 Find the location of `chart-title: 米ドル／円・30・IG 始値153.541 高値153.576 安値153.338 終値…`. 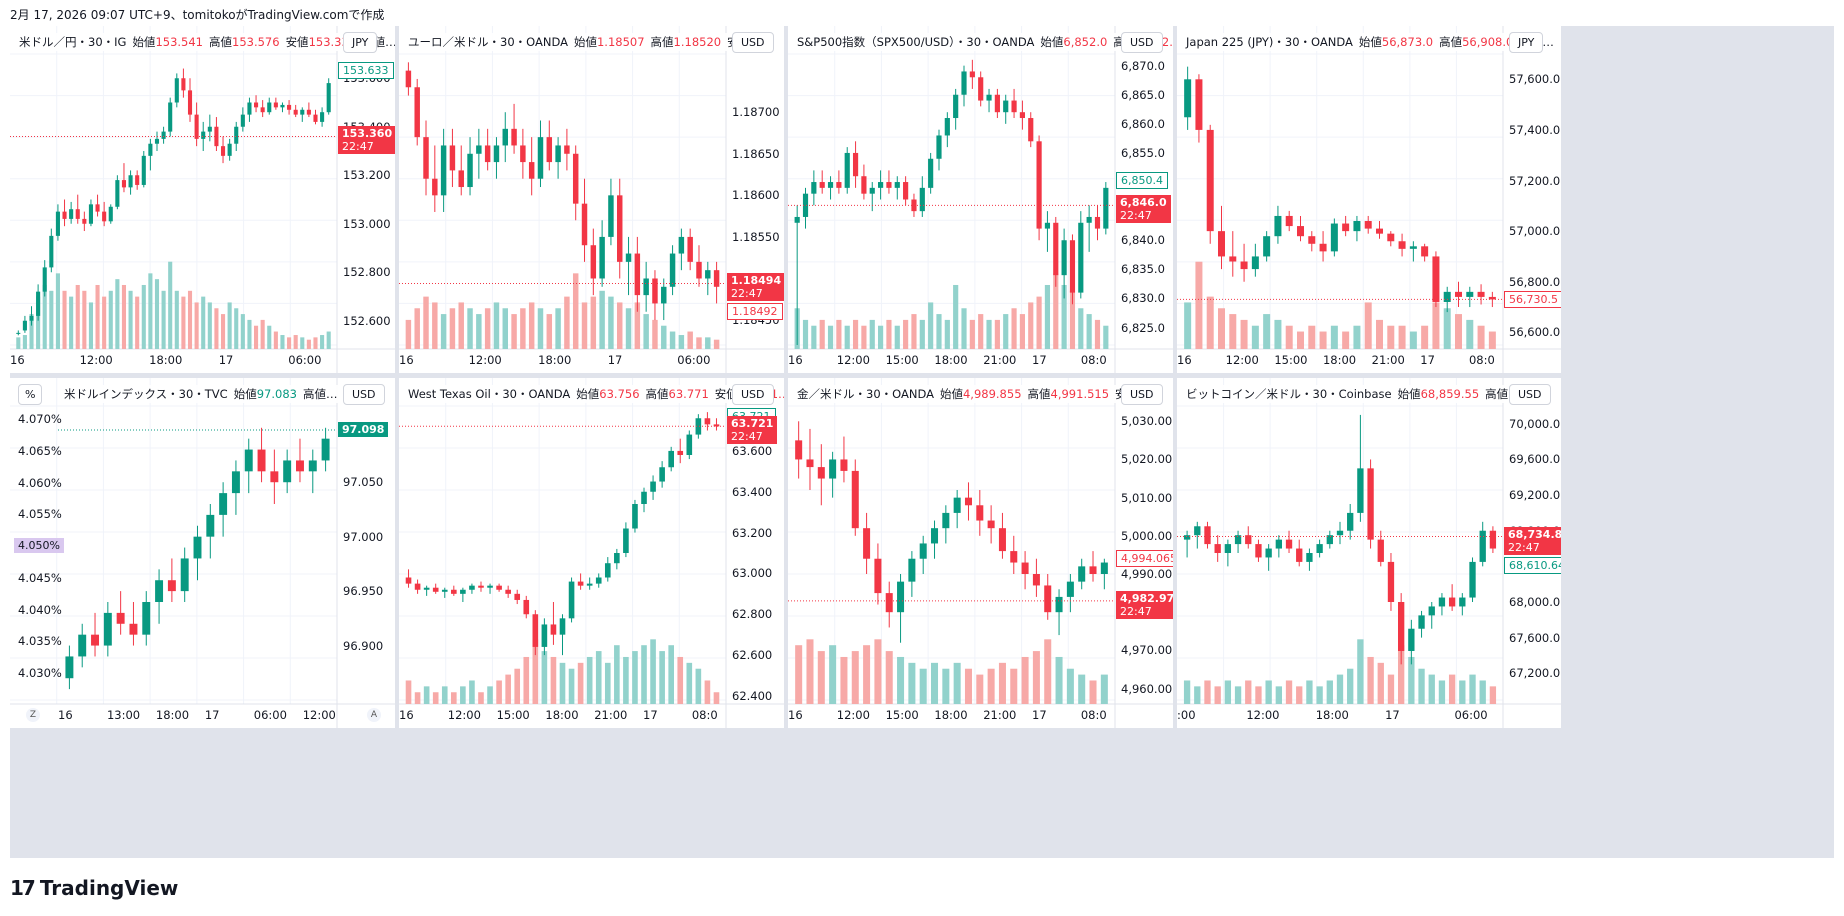

chart-title: 米ドル／円・30・IG 始値153.541 高値153.576 安値153.338 終値… is located at coordinates (206, 42).